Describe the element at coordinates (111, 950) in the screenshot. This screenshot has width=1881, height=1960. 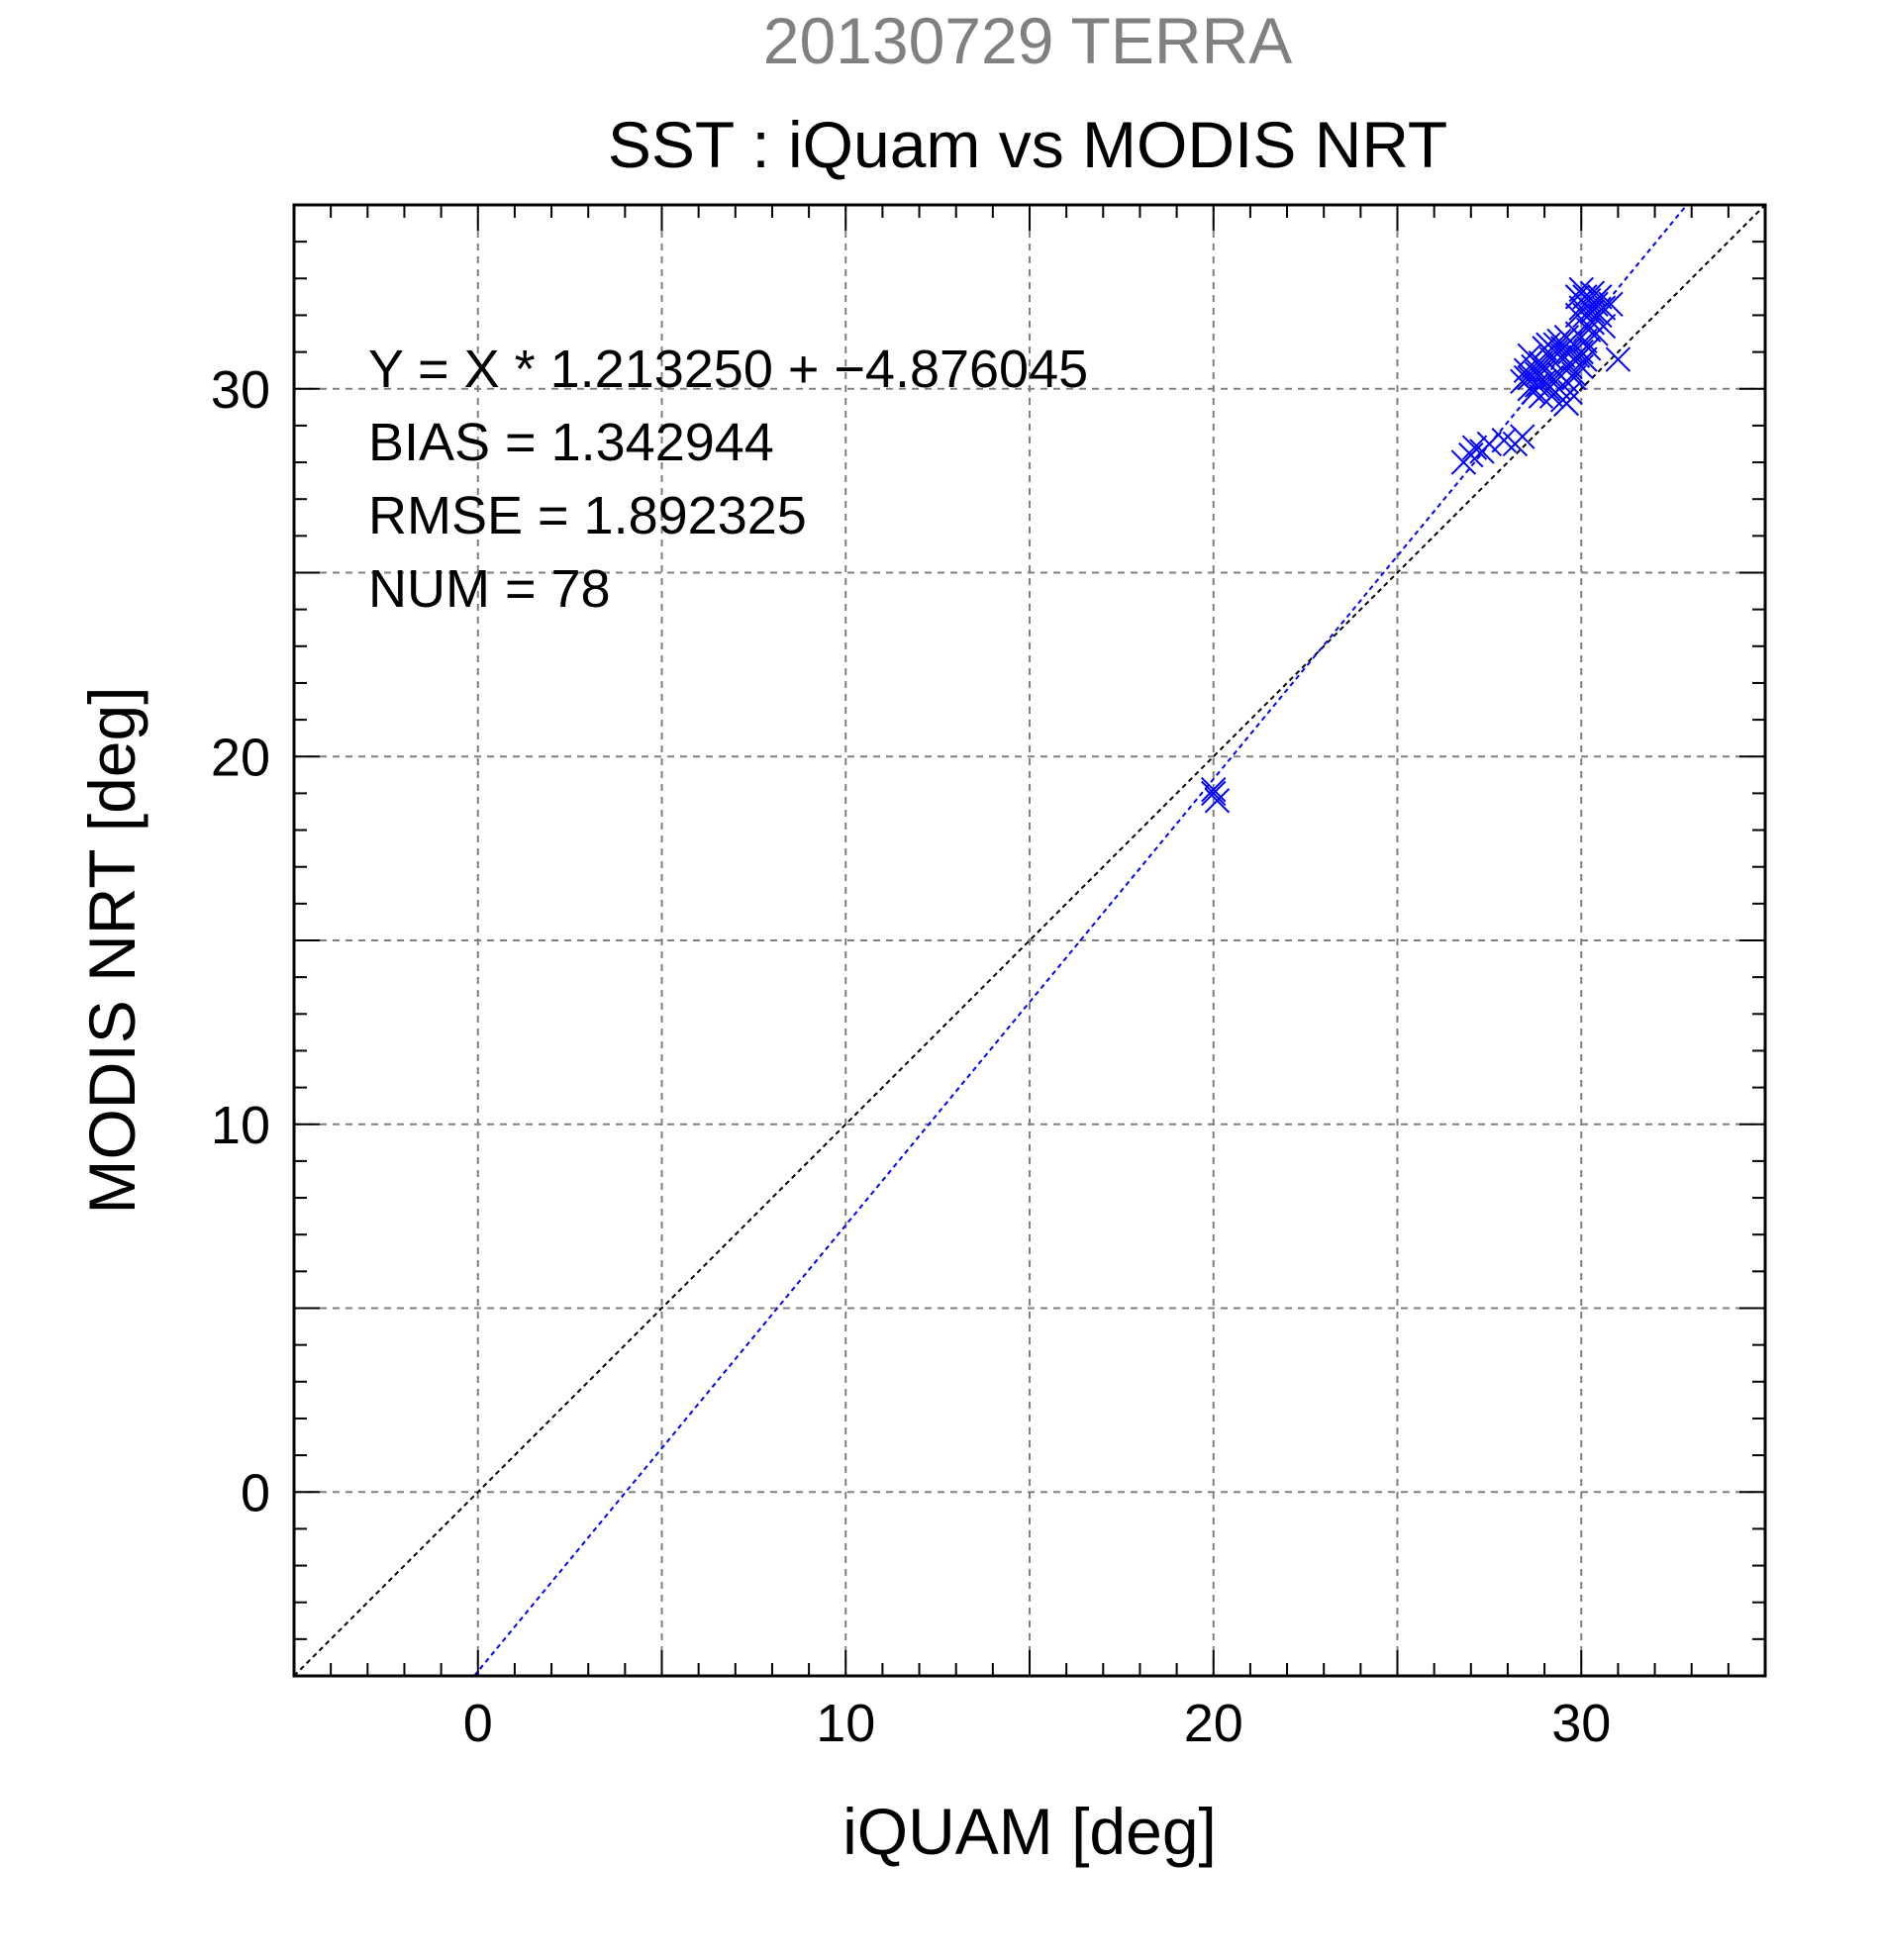
I see `y-axis-label: MODIS NRT [deg]` at that location.